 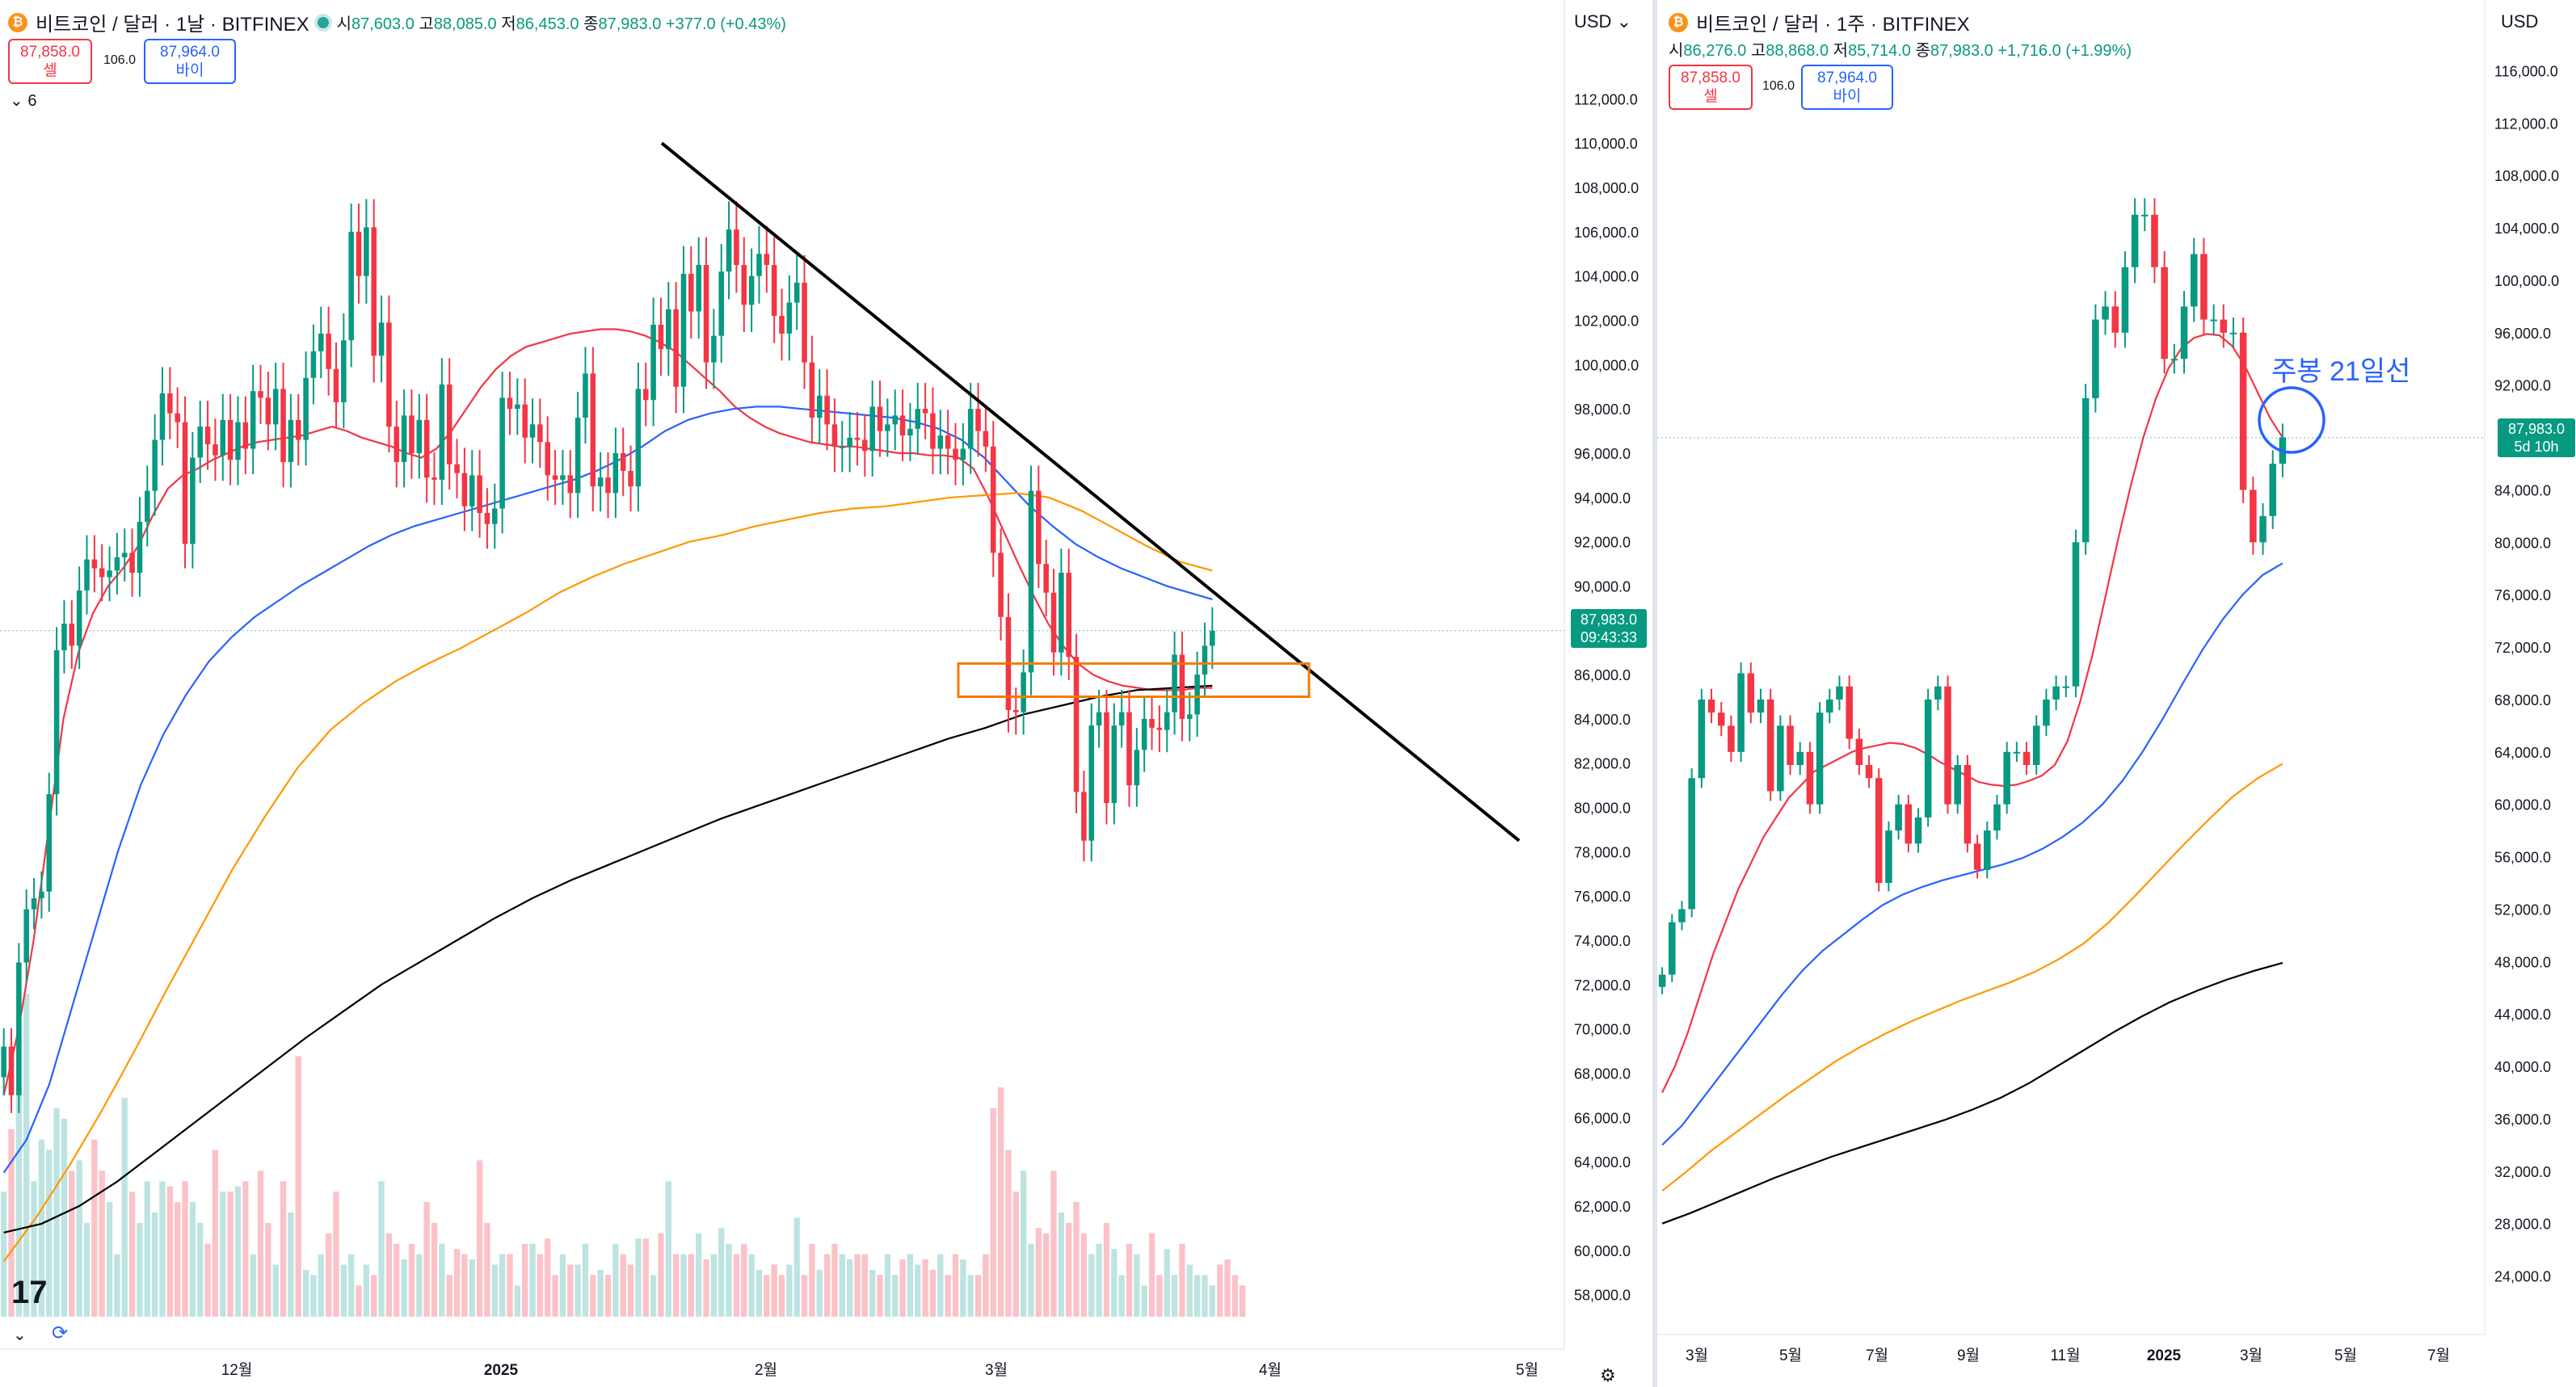 What do you see at coordinates (29, 1293) in the screenshot?
I see `tradingview-logo: 17` at bounding box center [29, 1293].